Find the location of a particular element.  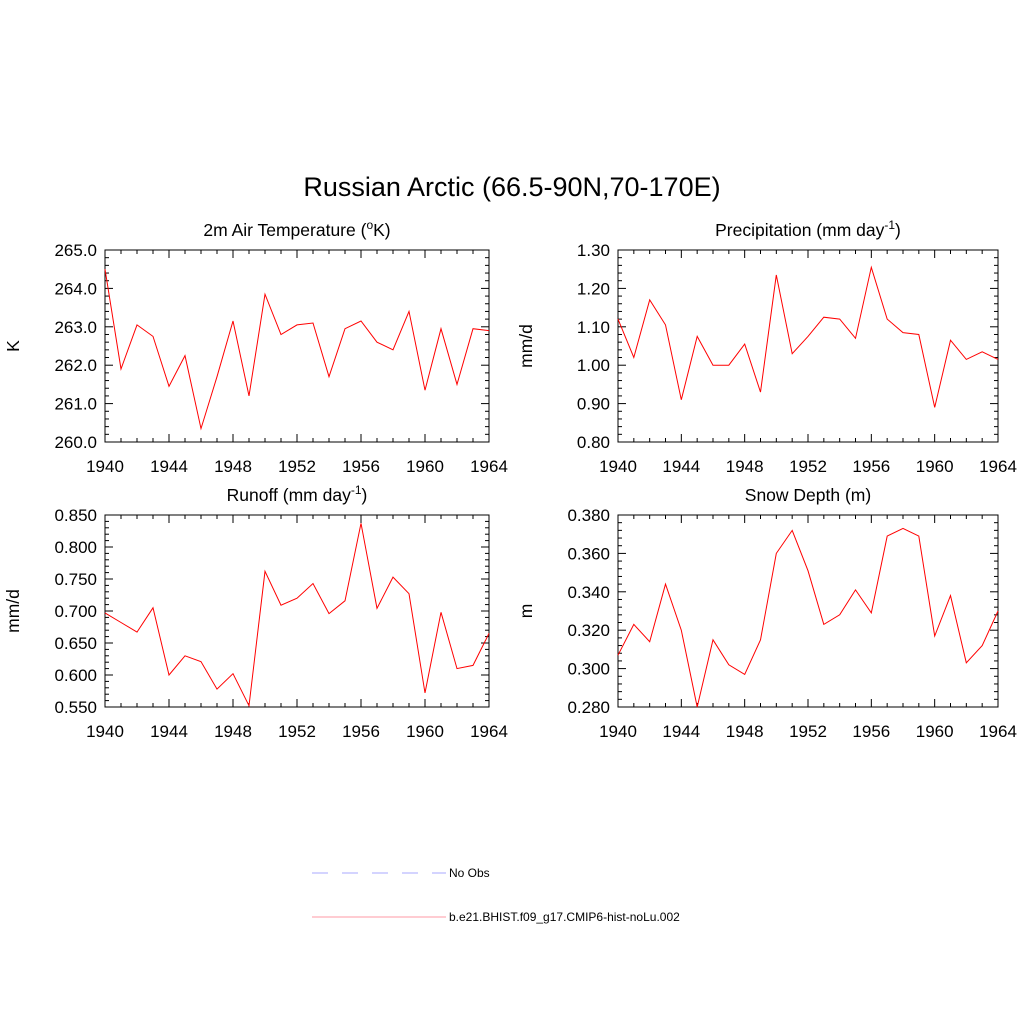

figure-title: Russian Arctic (66.5-90N,70-170E) is located at coordinates (511, 187).